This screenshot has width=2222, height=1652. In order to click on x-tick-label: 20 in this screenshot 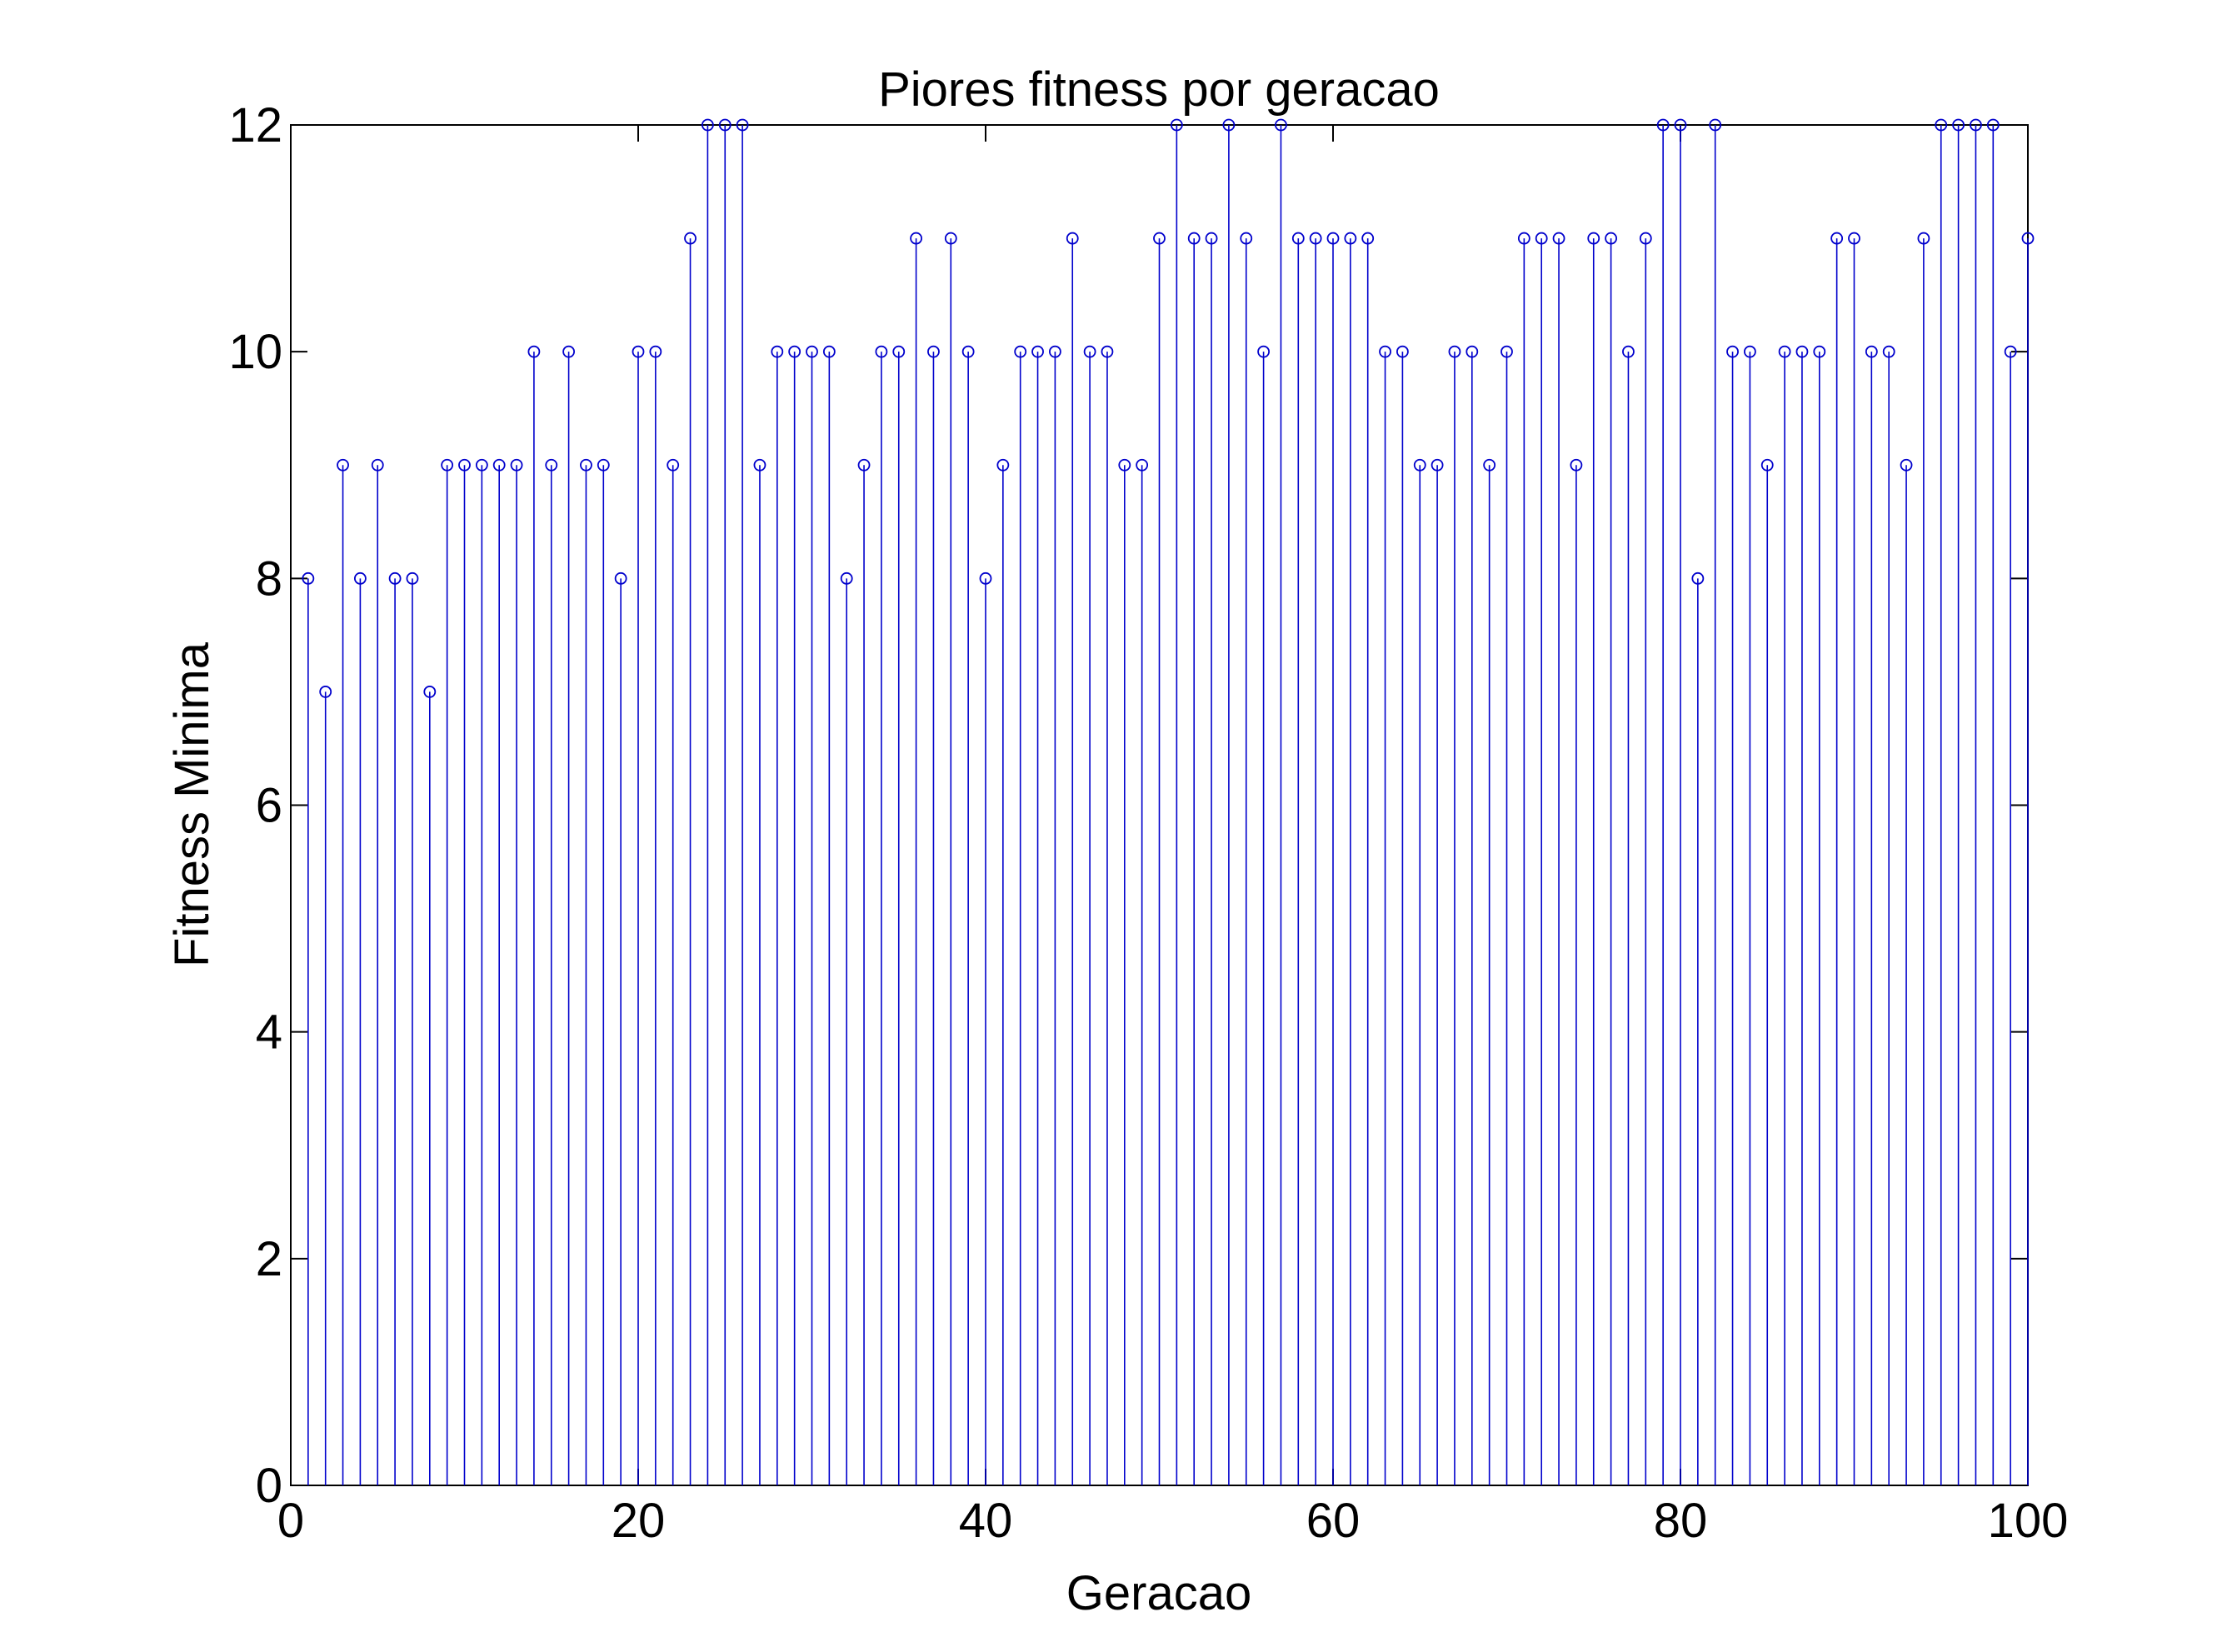, I will do `click(639, 1521)`.